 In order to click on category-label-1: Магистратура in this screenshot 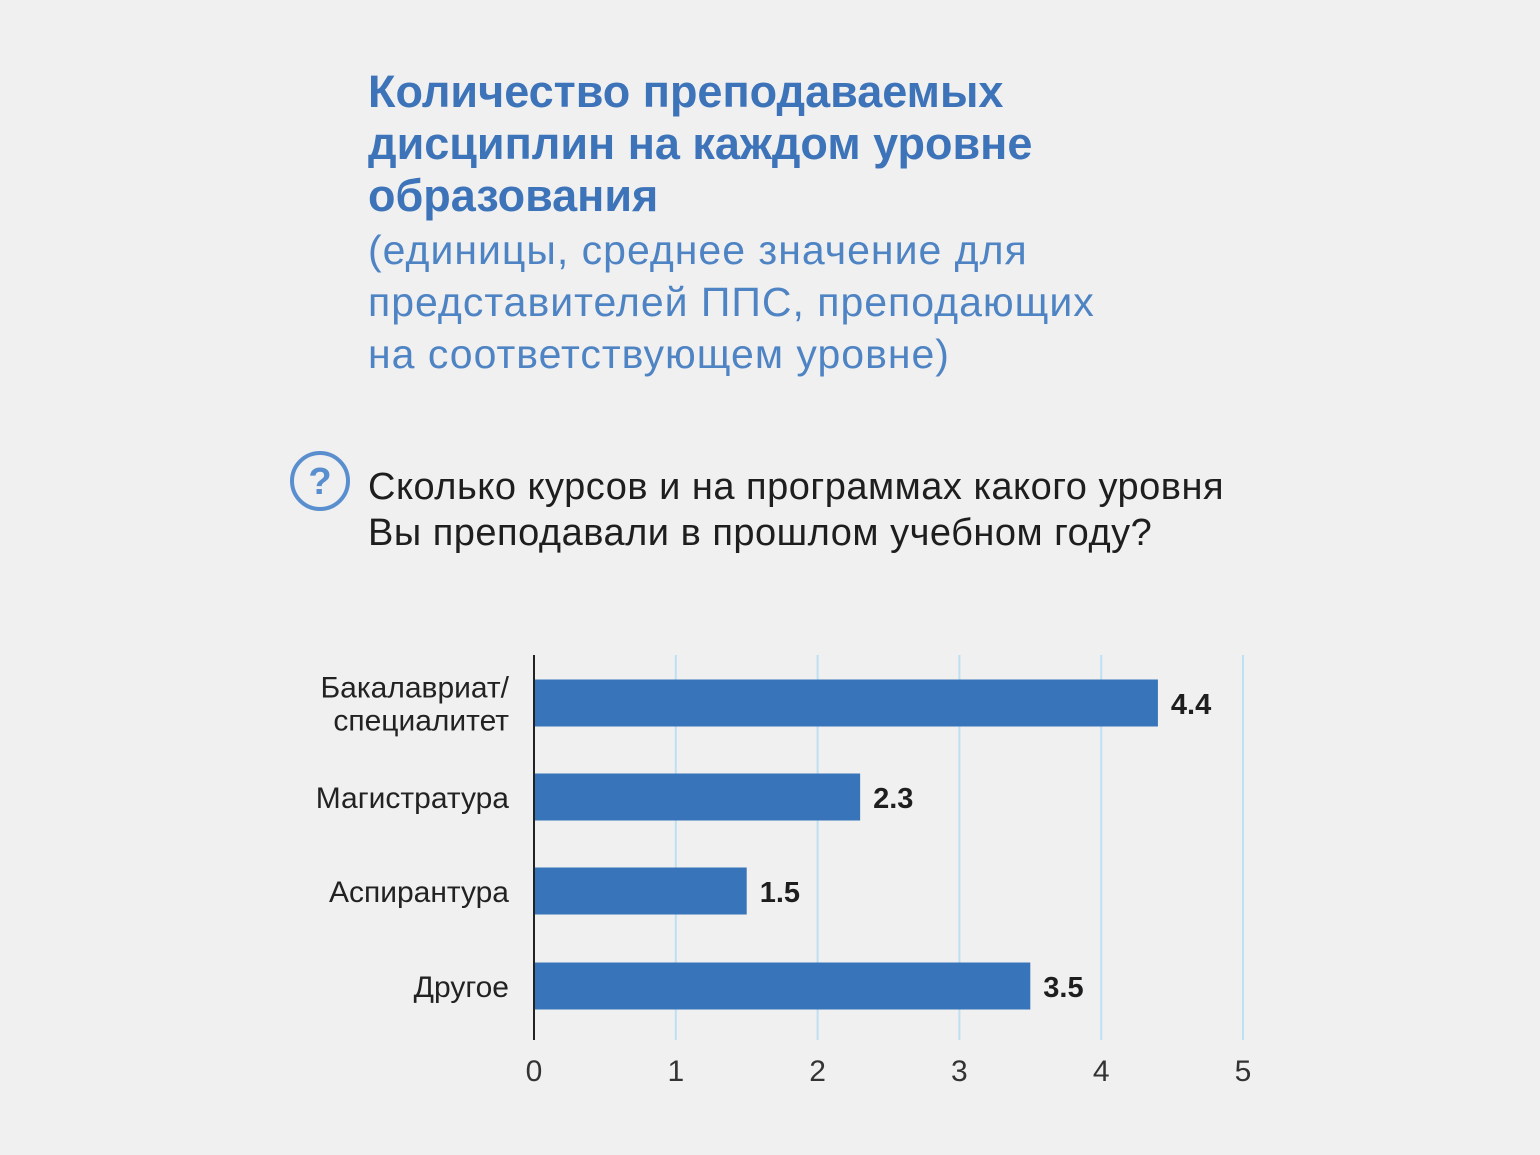, I will do `click(413, 798)`.